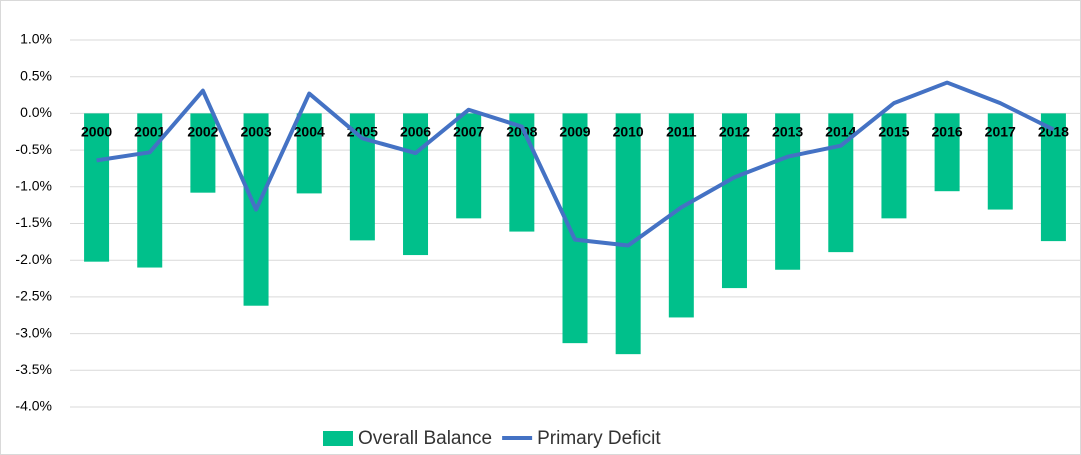 The height and width of the screenshot is (455, 1081). What do you see at coordinates (787, 132) in the screenshot?
I see `x-tick-label: 2013` at bounding box center [787, 132].